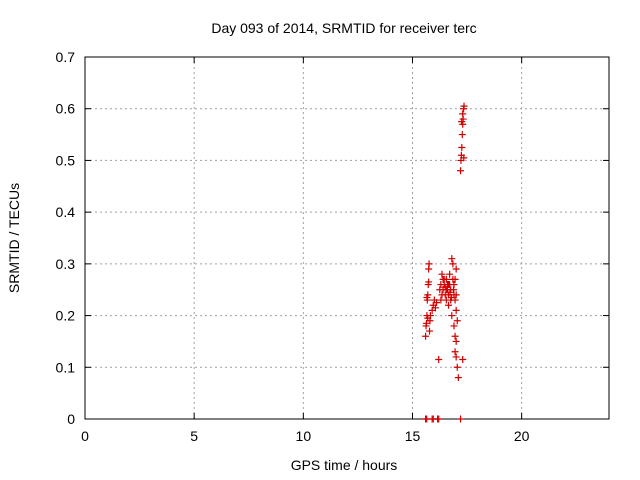 This screenshot has height=480, width=640. I want to click on x-tick-label: 15, so click(413, 436).